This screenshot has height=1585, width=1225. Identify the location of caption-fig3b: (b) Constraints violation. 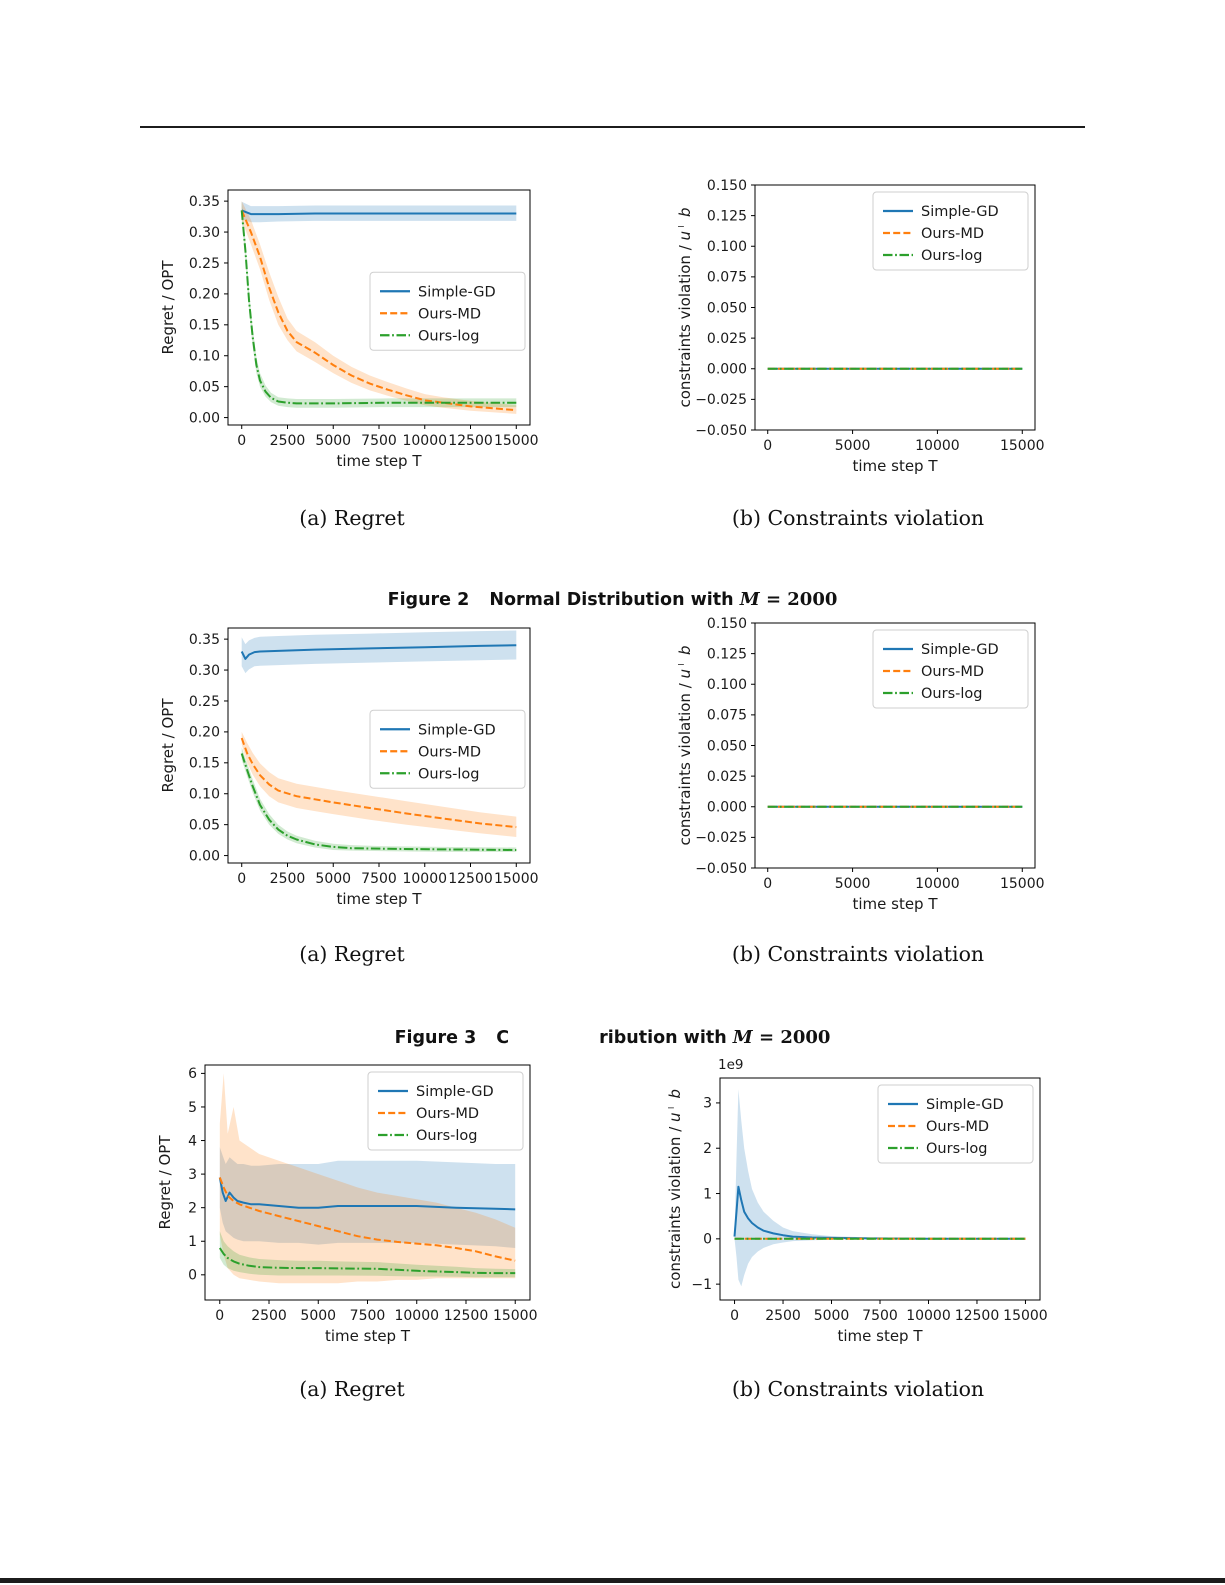
(858, 954).